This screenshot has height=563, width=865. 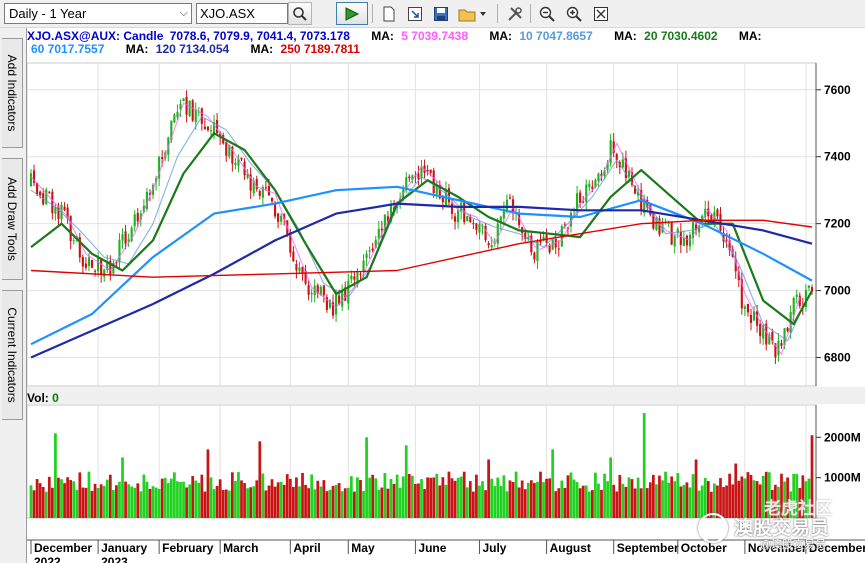 What do you see at coordinates (837, 548) in the screenshot?
I see `x-month-label: December` at bounding box center [837, 548].